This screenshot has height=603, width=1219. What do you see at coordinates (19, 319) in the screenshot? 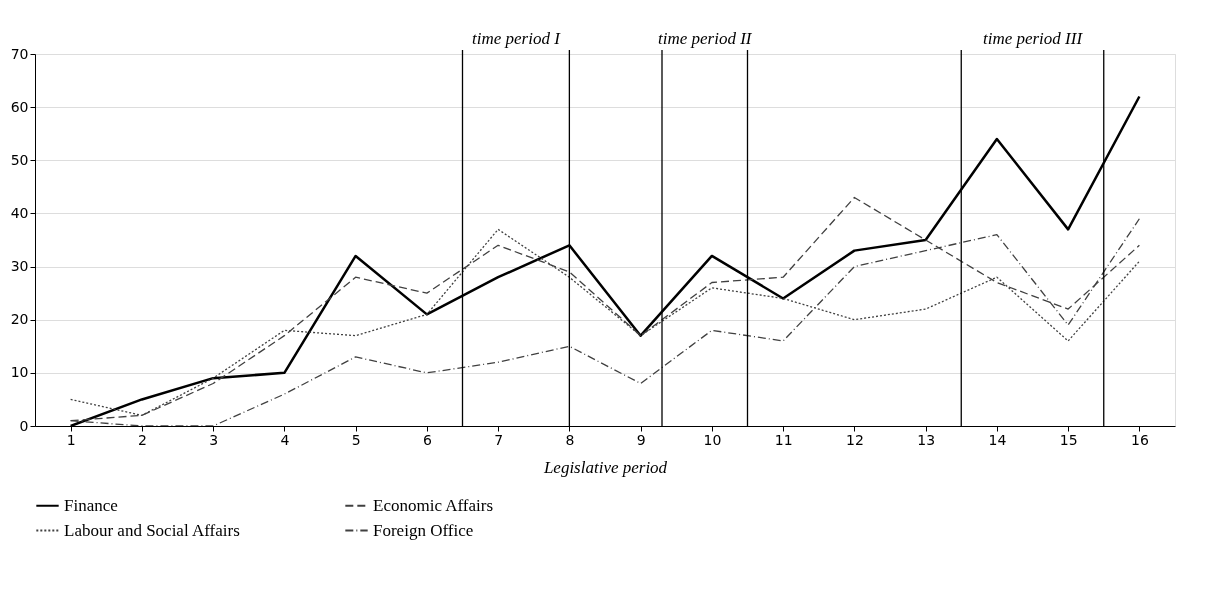
I see `y-tick-label: 20` at bounding box center [19, 319].